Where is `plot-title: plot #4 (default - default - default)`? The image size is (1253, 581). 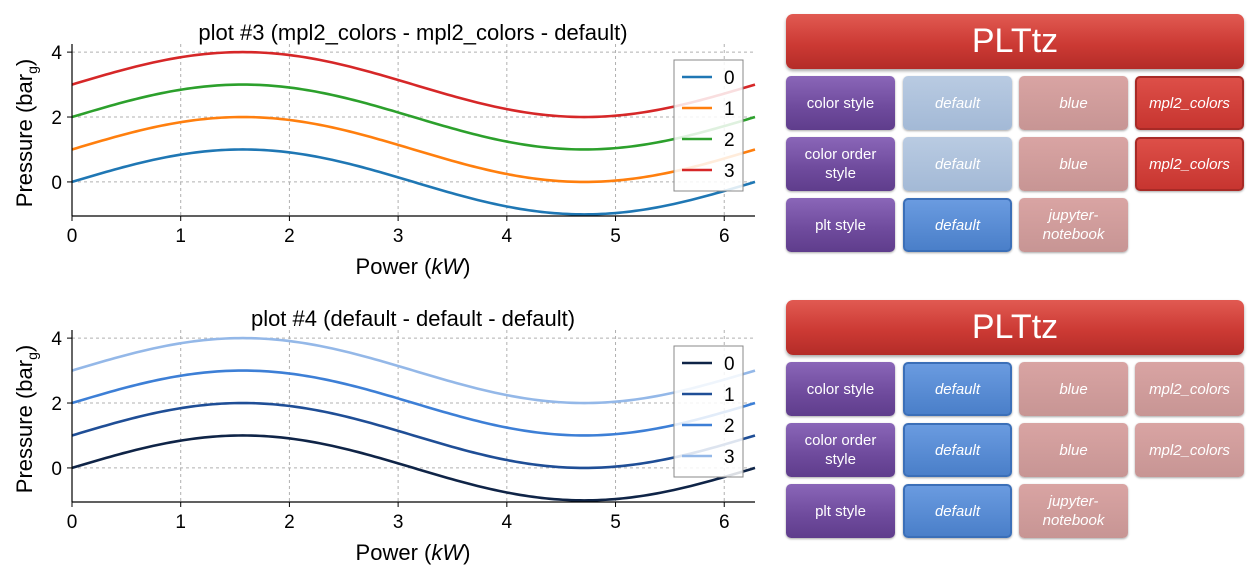
plot-title: plot #4 (default - default - default) is located at coordinates (413, 318).